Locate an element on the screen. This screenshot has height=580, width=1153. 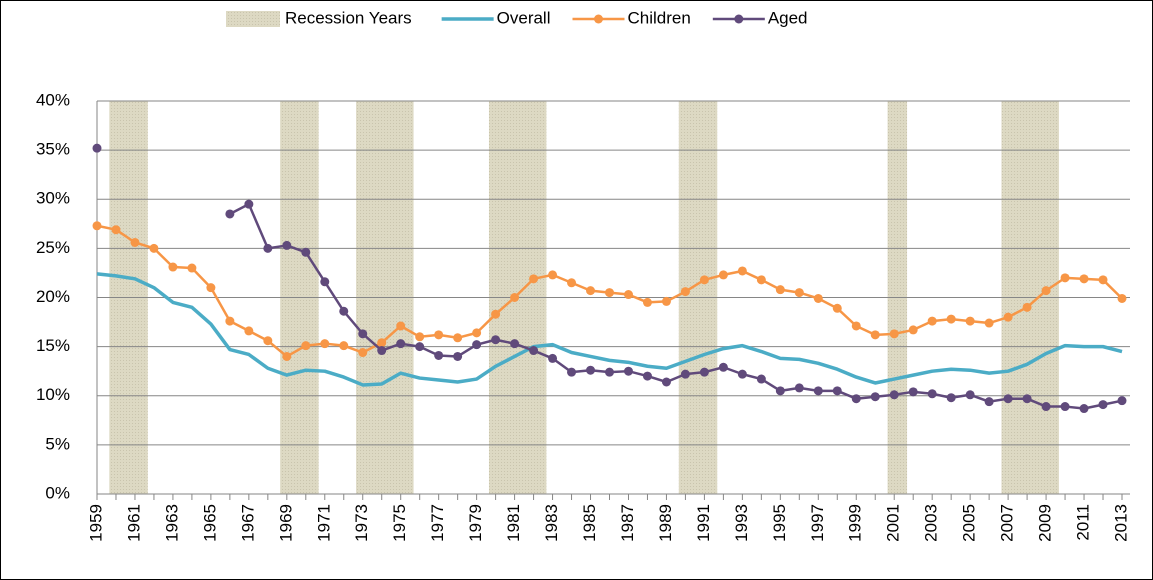
x-tick-label: 2001 is located at coordinates (893, 523).